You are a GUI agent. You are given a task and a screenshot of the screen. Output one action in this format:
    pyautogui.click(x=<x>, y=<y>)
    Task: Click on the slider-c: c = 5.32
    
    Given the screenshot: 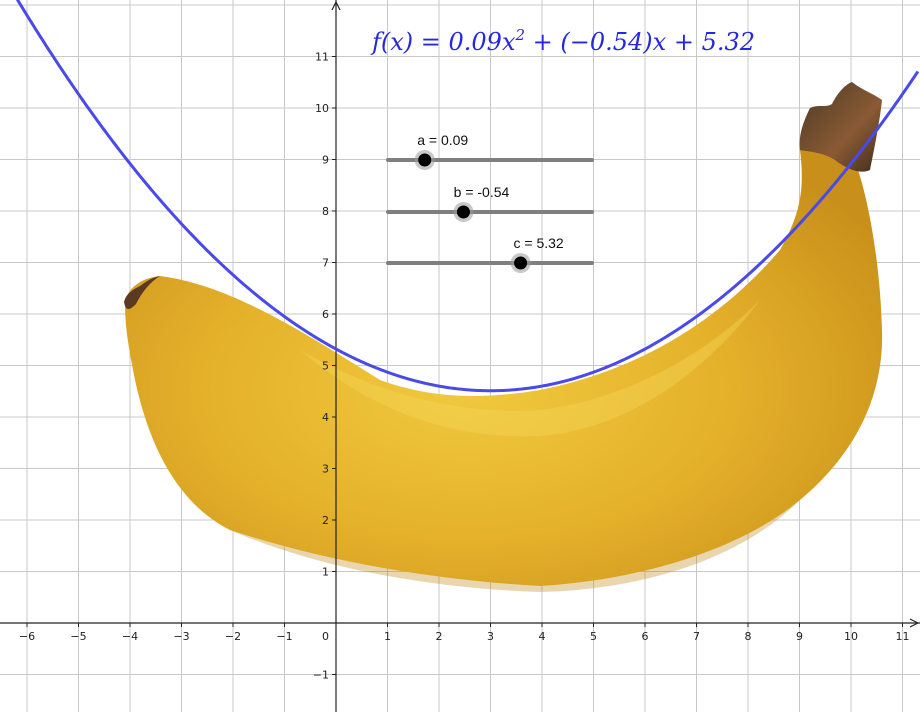 What is the action you would take?
    pyautogui.click(x=490, y=254)
    